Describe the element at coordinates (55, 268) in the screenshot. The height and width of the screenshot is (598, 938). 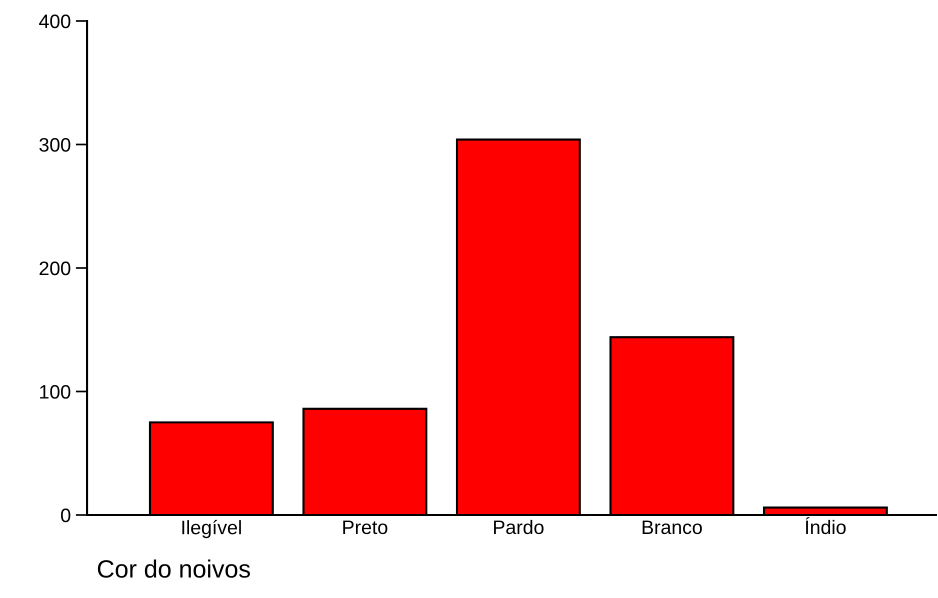
I see `y-tick-label: 200` at that location.